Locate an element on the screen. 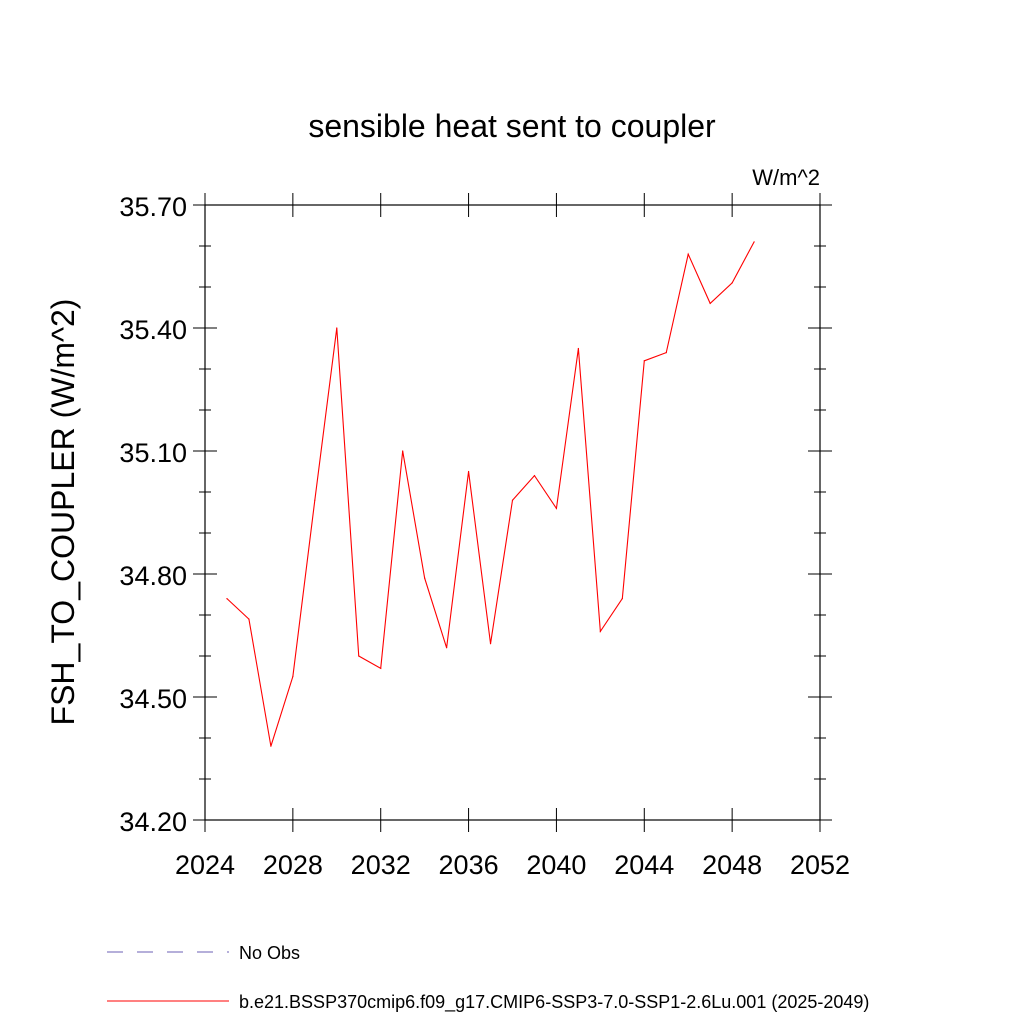  y-tick-label: 34.80 is located at coordinates (153, 576).